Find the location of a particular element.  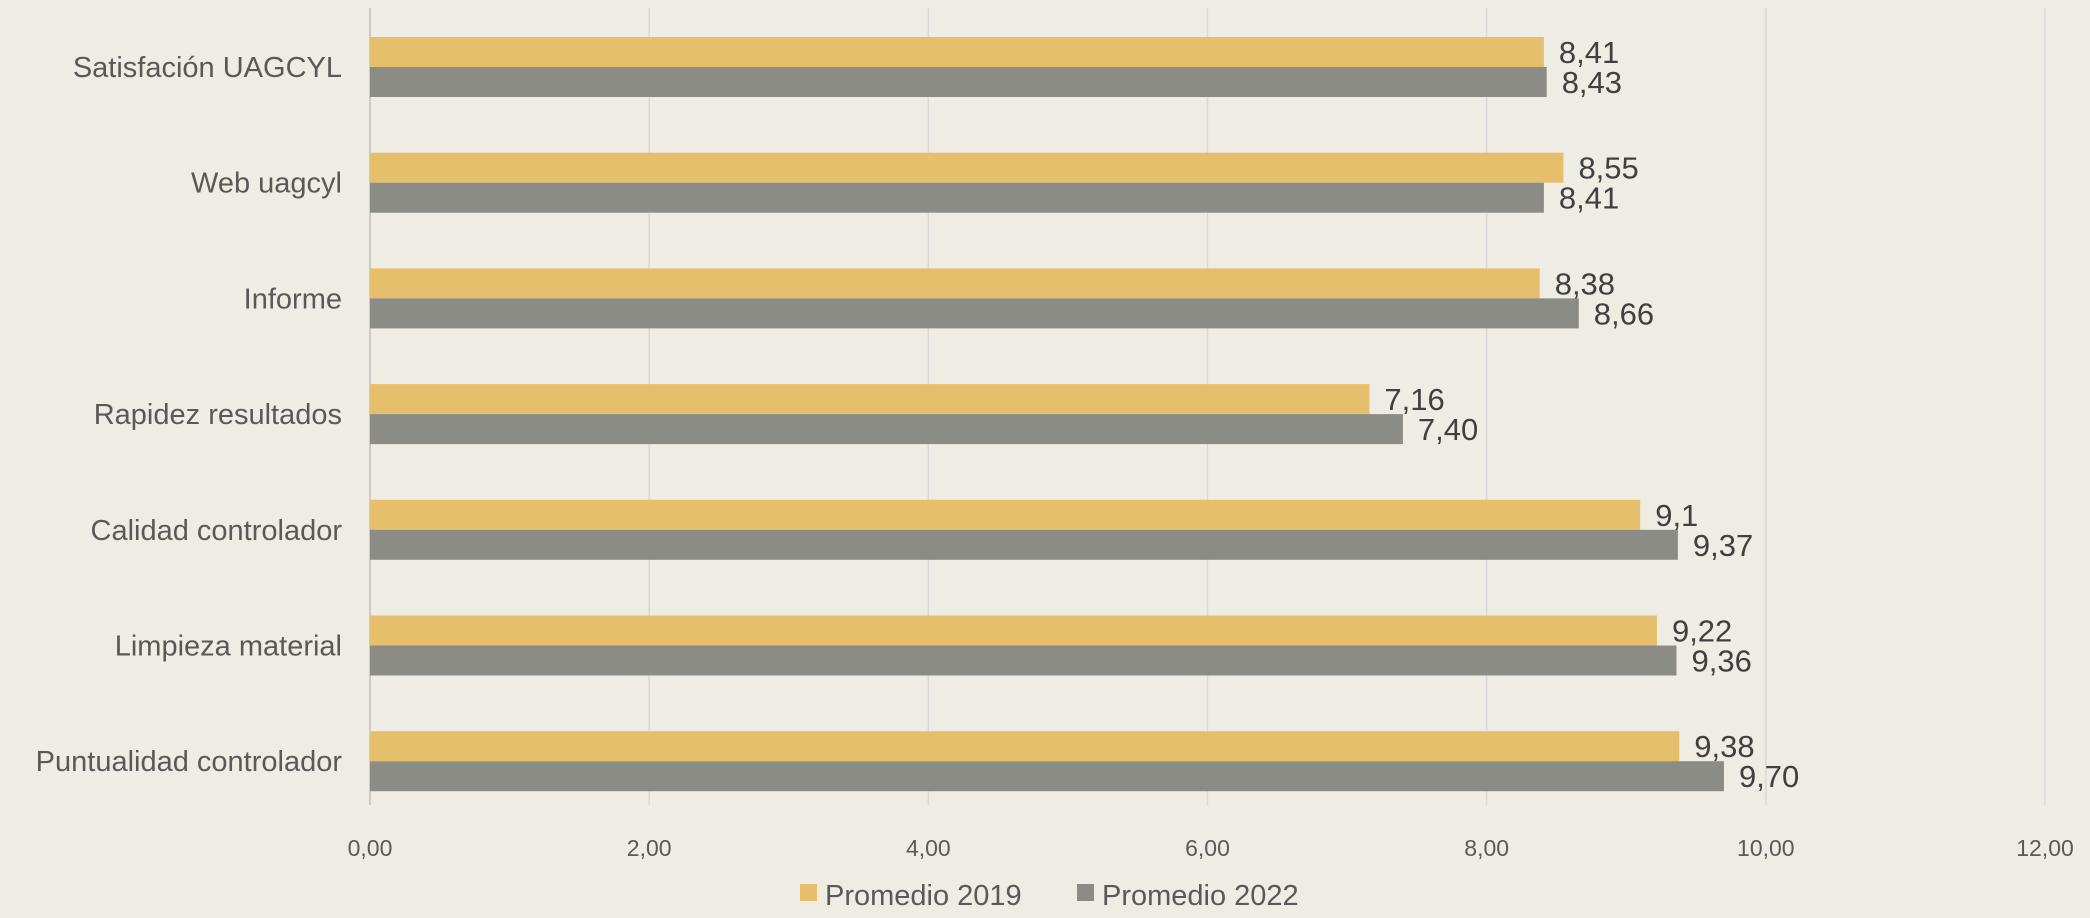

data-label: 9,38 is located at coordinates (1724, 746).